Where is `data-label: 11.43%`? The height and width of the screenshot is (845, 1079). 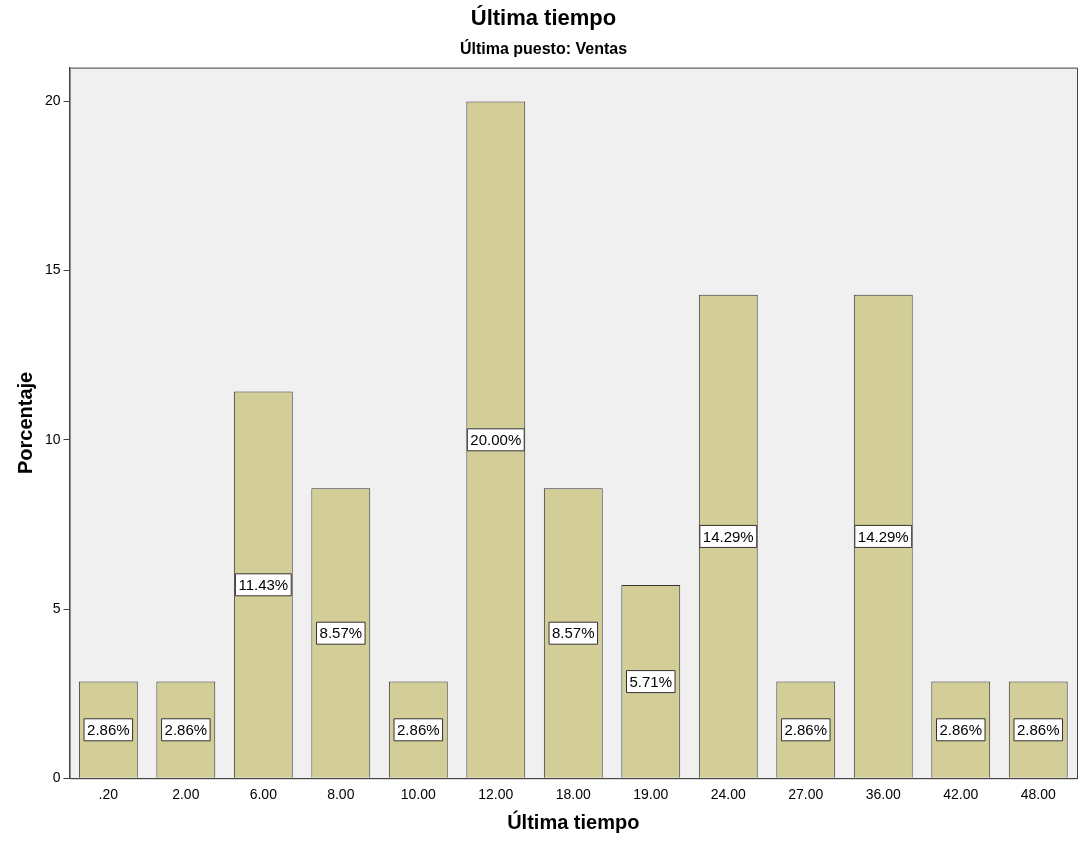 data-label: 11.43% is located at coordinates (263, 584).